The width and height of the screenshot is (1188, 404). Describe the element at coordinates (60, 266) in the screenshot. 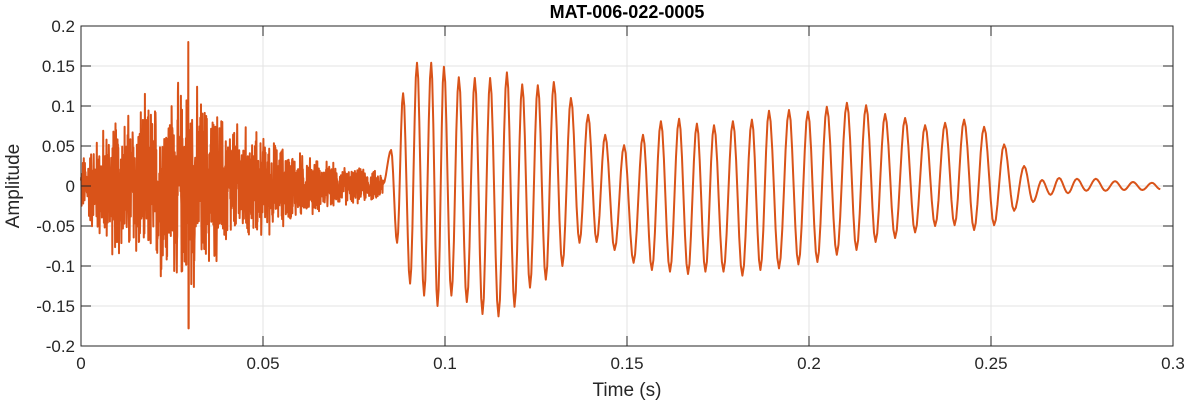

I see `y-tick-label: -0.1` at that location.